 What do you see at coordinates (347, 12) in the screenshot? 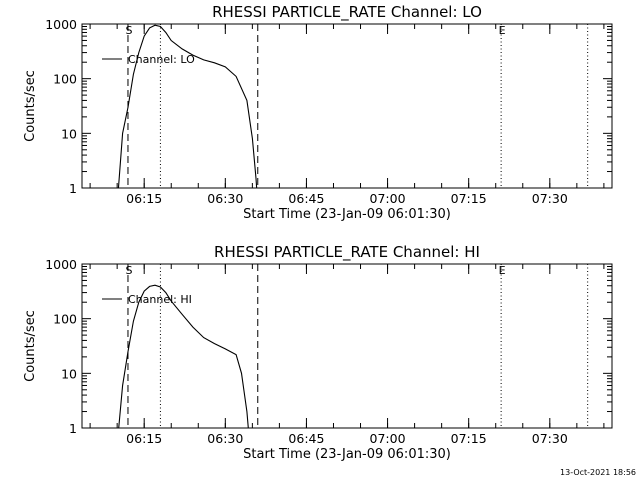
I see `chart-title: RHESSI PARTICLE_RATE Channel: LO` at bounding box center [347, 12].